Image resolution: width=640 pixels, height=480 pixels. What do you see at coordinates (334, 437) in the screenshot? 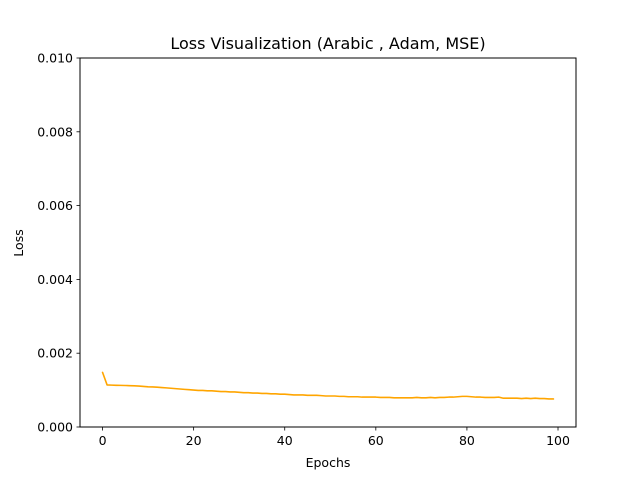
I see `x-axis-ticks: 0 20 40 60 80 100` at bounding box center [334, 437].